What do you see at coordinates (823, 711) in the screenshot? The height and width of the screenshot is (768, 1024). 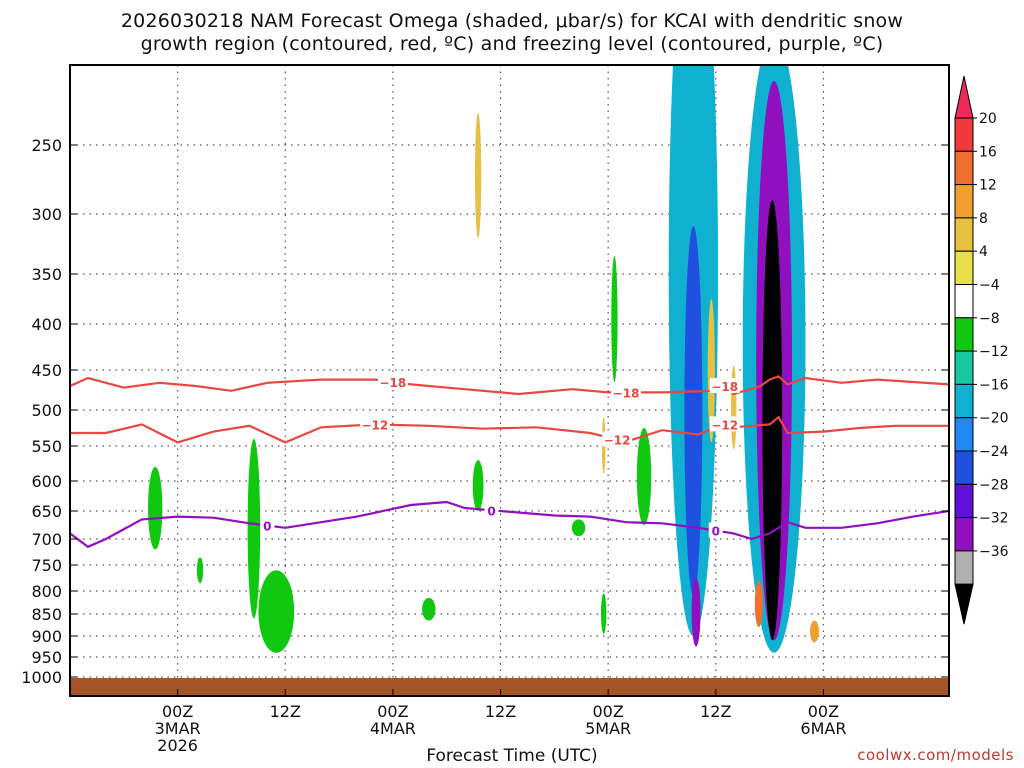 I see `x-tick-label-72-0: 00Z` at bounding box center [823, 711].